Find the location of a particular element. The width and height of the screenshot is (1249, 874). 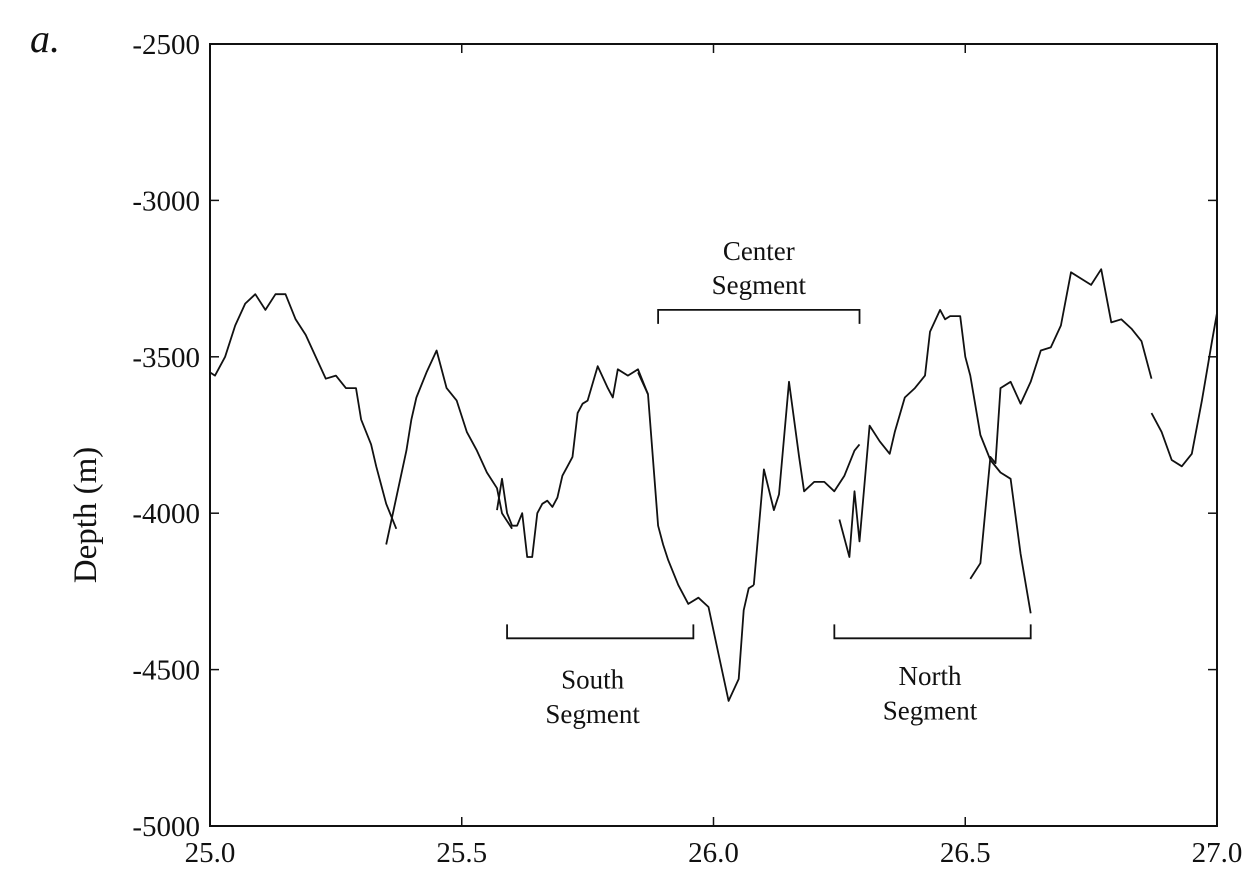

center-segment-label: Segment is located at coordinates (759, 285).